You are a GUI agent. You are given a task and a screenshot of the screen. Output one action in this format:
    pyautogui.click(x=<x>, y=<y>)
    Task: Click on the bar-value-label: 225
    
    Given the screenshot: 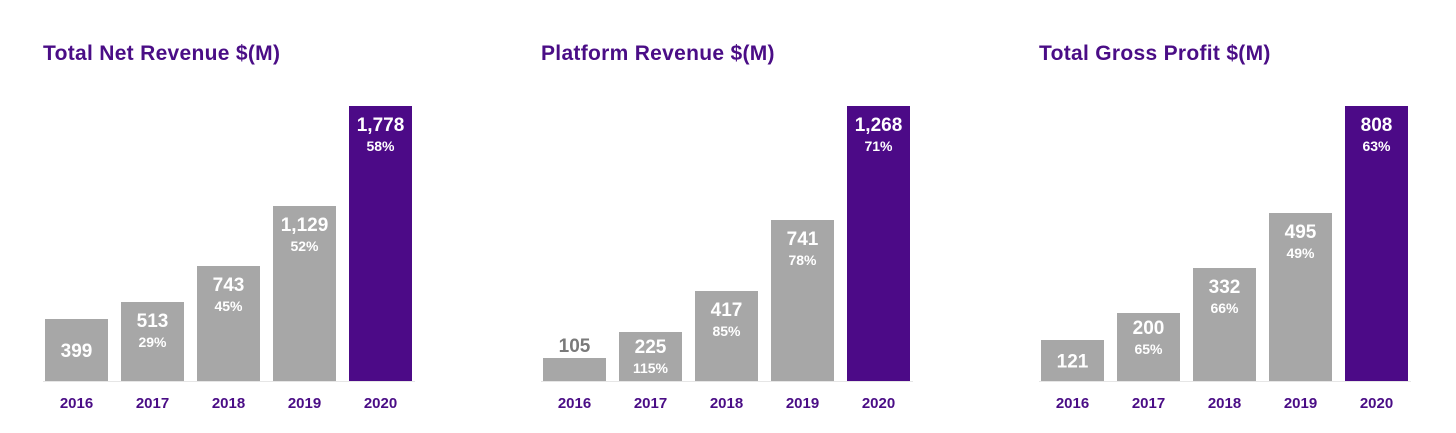 What is the action you would take?
    pyautogui.click(x=651, y=347)
    